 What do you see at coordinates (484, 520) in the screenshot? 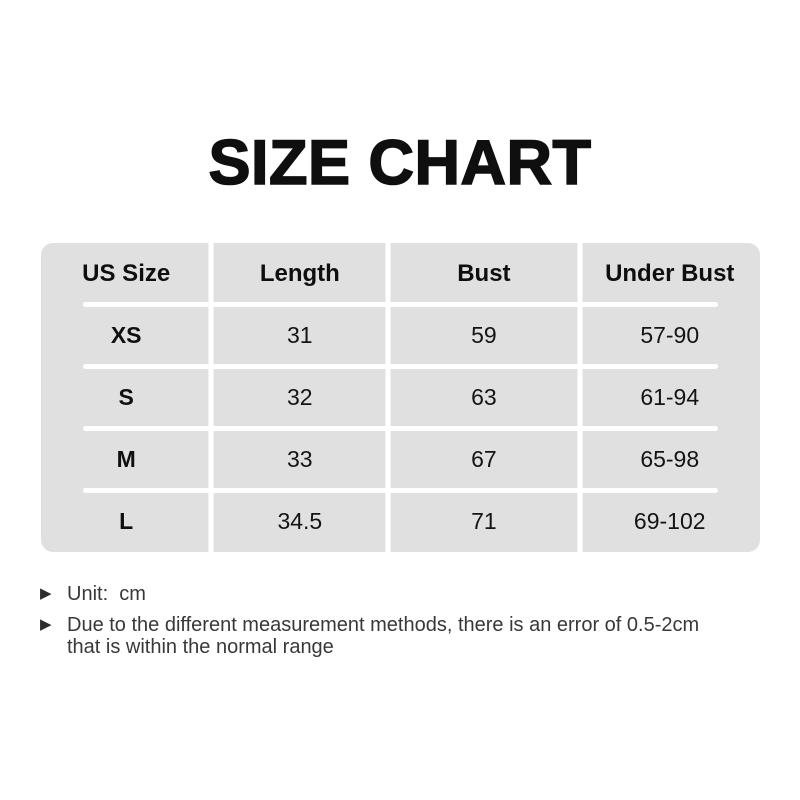
I see `value-cell-l-bust: 71` at bounding box center [484, 520].